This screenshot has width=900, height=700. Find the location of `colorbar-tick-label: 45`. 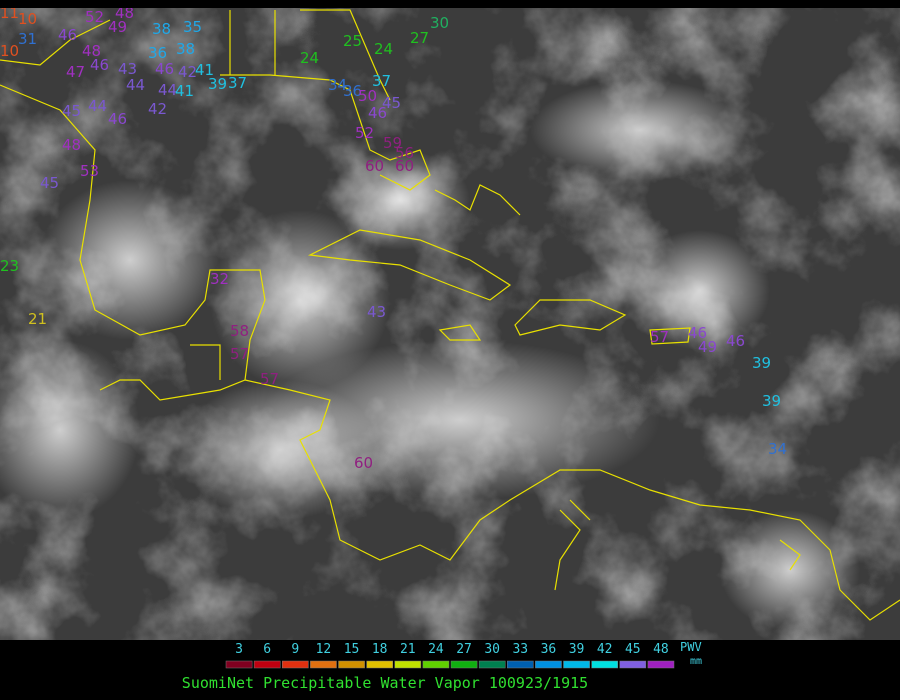

colorbar-tick-label: 45 is located at coordinates (633, 649).